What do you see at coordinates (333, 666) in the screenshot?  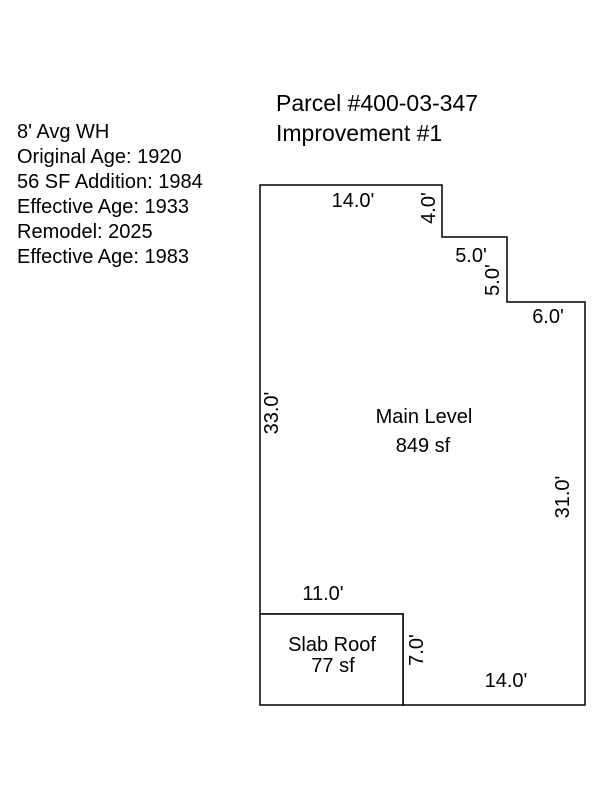 I see `slab-roof-area: 77 sf` at bounding box center [333, 666].